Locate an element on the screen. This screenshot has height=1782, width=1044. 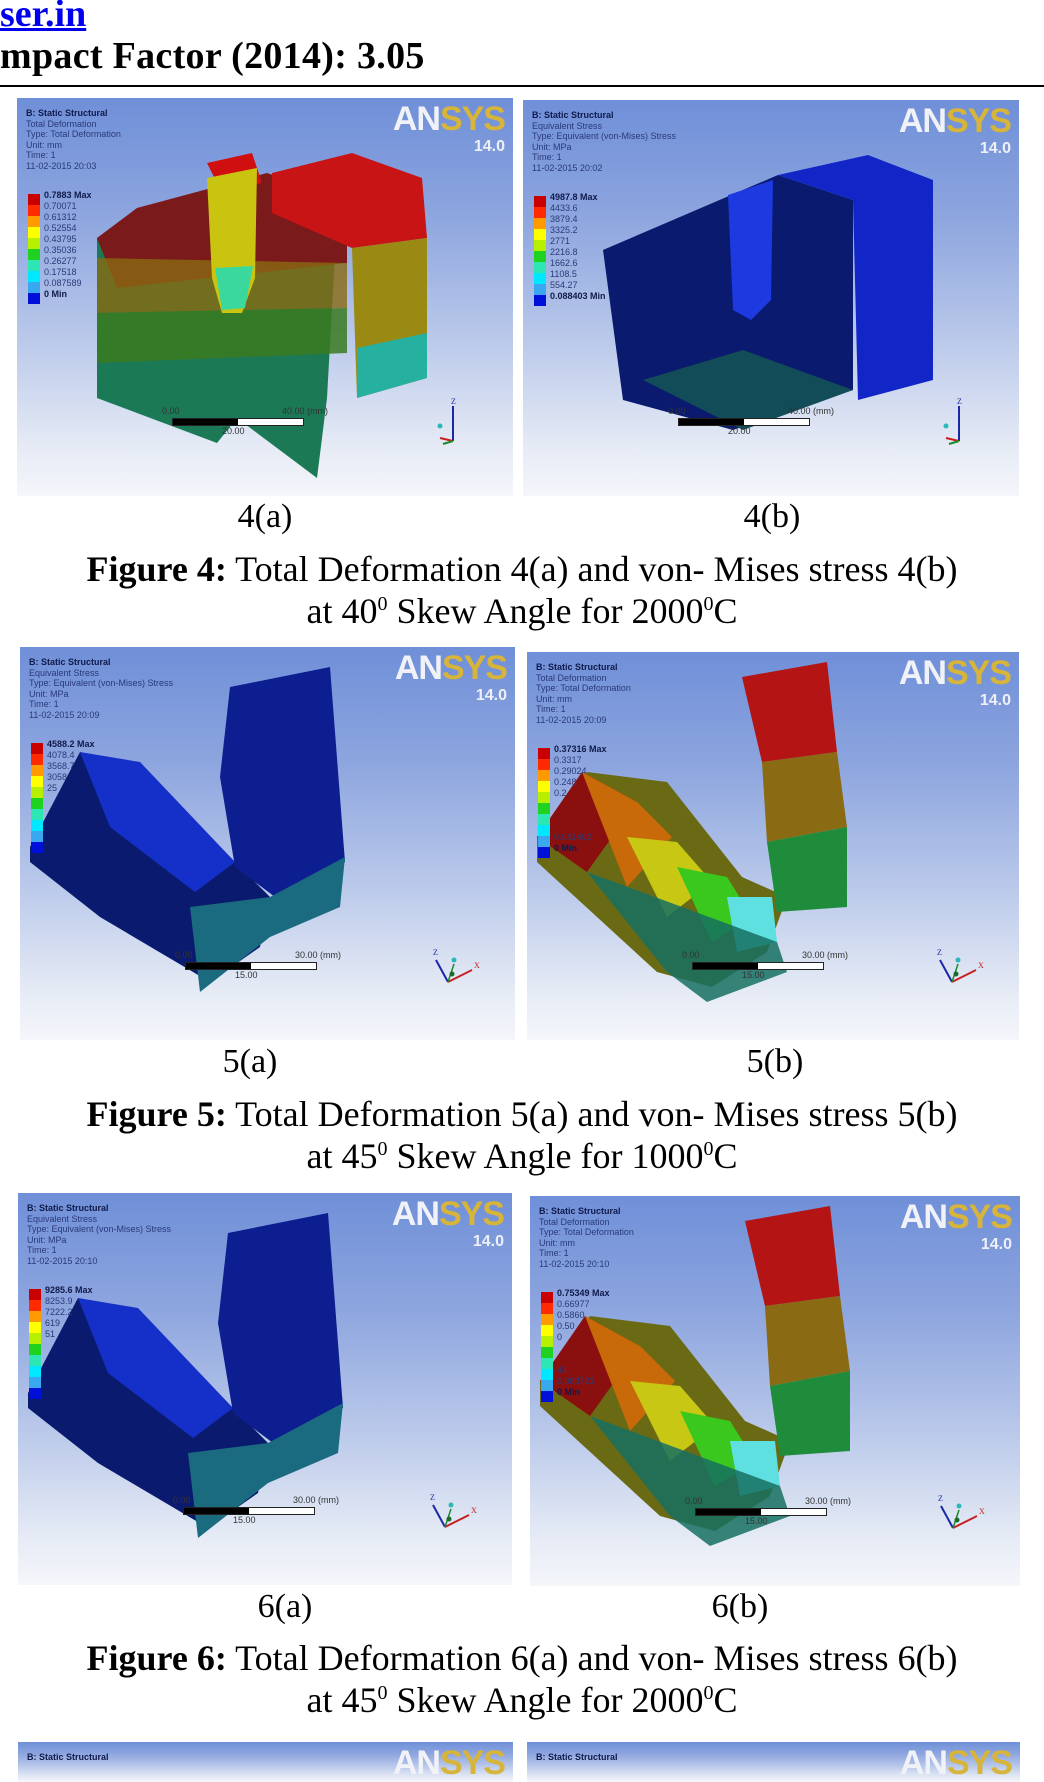
result-detail-line: 11-02-2015 20:09 is located at coordinates (64, 714).